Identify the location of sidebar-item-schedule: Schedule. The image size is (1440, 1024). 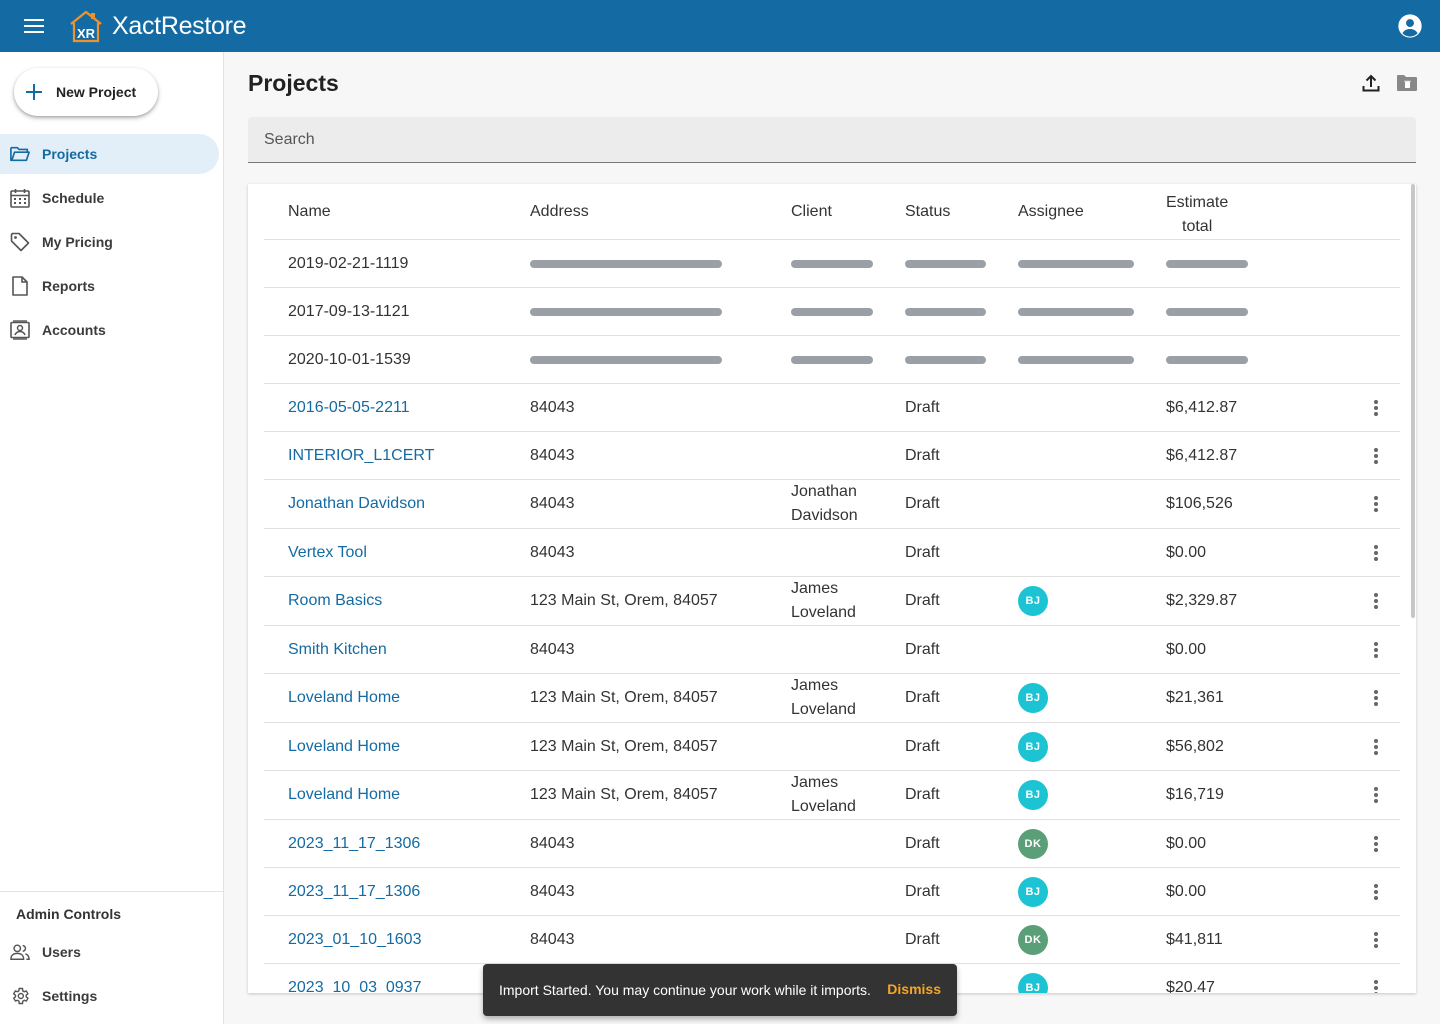
(109, 198).